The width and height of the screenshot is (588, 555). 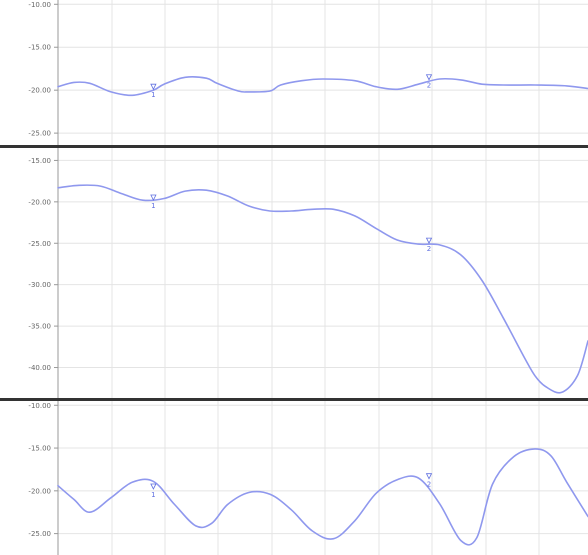 What do you see at coordinates (39, 327) in the screenshot?
I see `y-tick-label: -35.00` at bounding box center [39, 327].